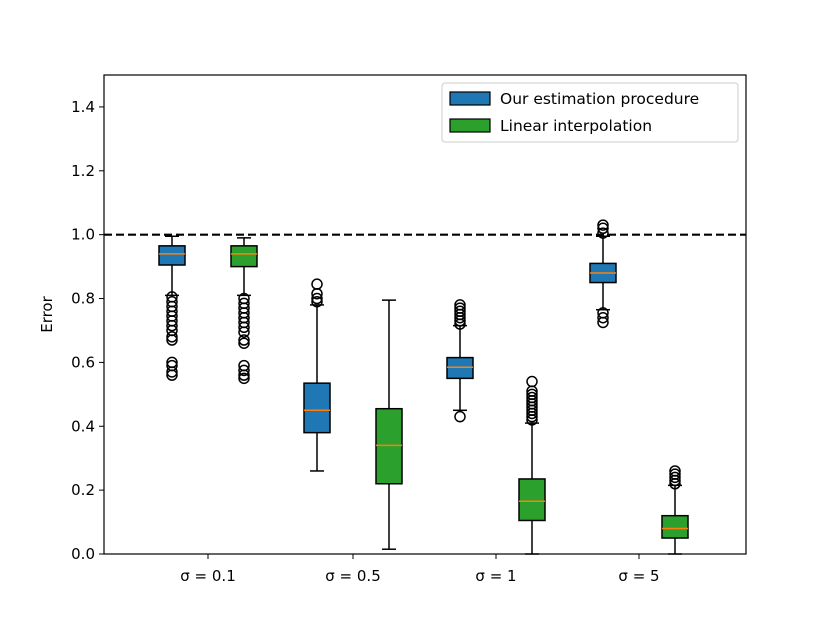 The width and height of the screenshot is (830, 623). What do you see at coordinates (47, 313) in the screenshot?
I see `y-axis-label: Error` at bounding box center [47, 313].